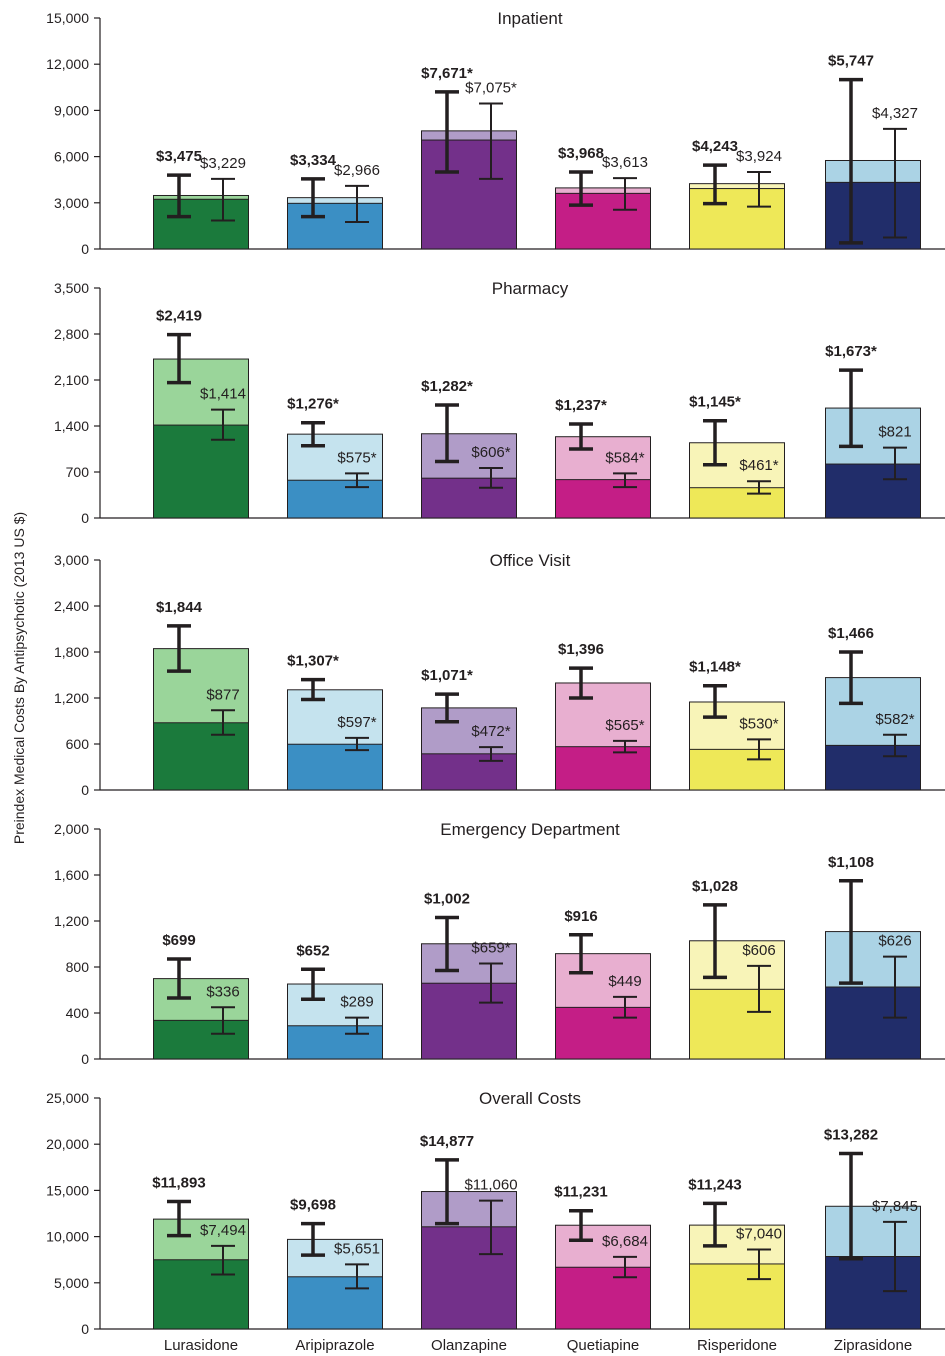 The width and height of the screenshot is (945, 1356). What do you see at coordinates (179, 316) in the screenshot?
I see `data-label-total: $2,419` at bounding box center [179, 316].